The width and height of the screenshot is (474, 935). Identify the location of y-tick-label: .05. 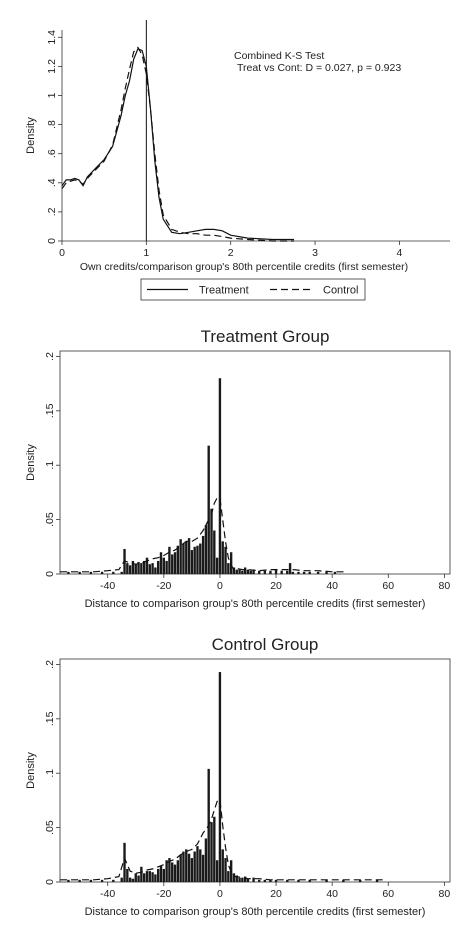
(50, 519).